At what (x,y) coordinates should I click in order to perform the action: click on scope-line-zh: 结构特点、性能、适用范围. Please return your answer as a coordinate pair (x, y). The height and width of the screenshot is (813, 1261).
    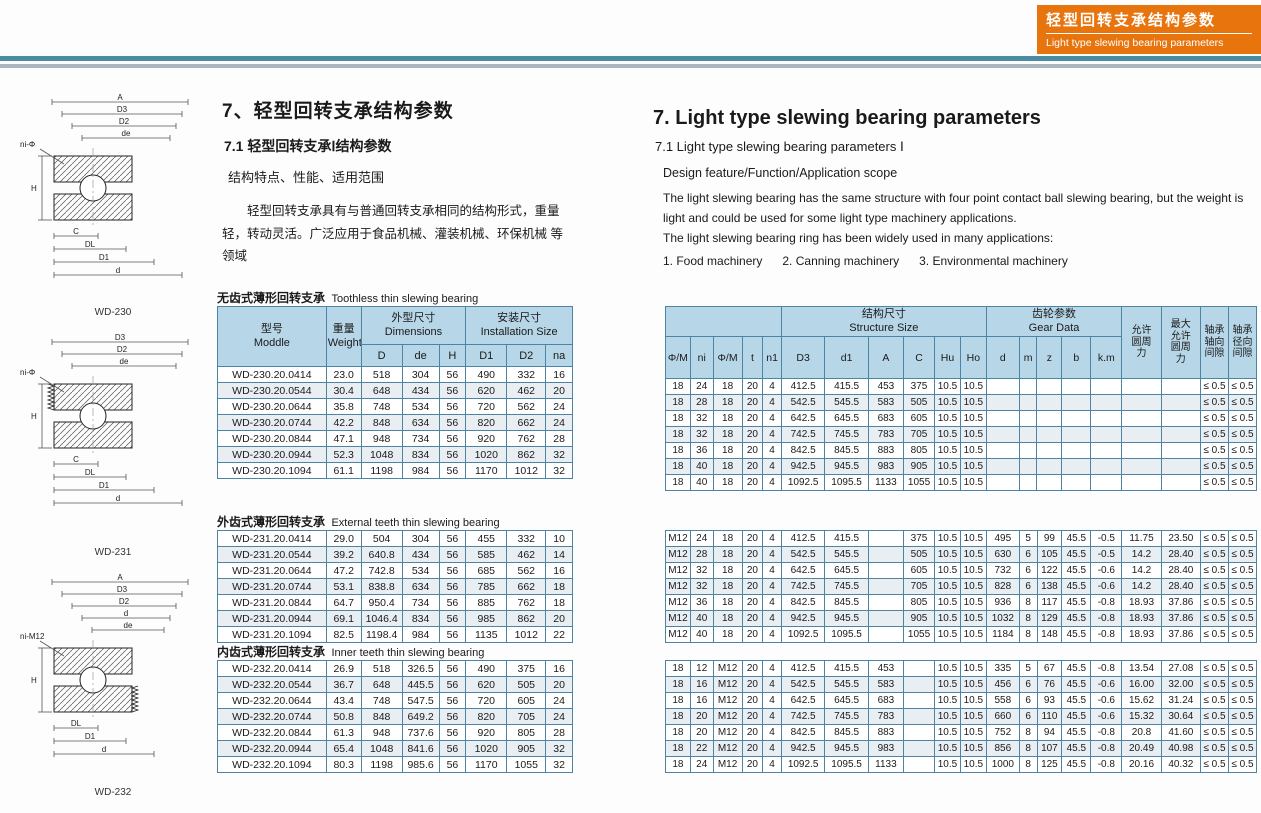
    Looking at the image, I should click on (306, 177).